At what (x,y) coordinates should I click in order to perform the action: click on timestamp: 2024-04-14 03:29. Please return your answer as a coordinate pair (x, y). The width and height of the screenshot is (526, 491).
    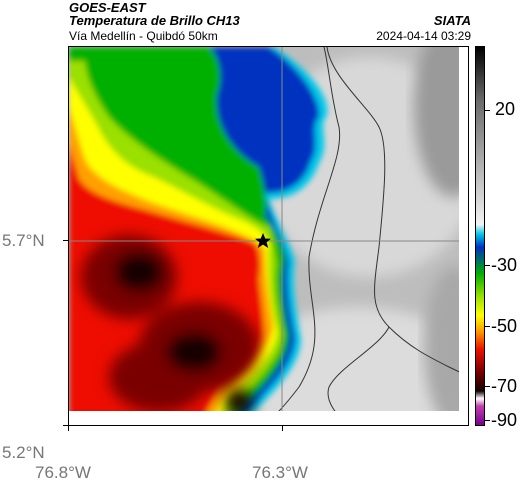
    Looking at the image, I should click on (423, 36).